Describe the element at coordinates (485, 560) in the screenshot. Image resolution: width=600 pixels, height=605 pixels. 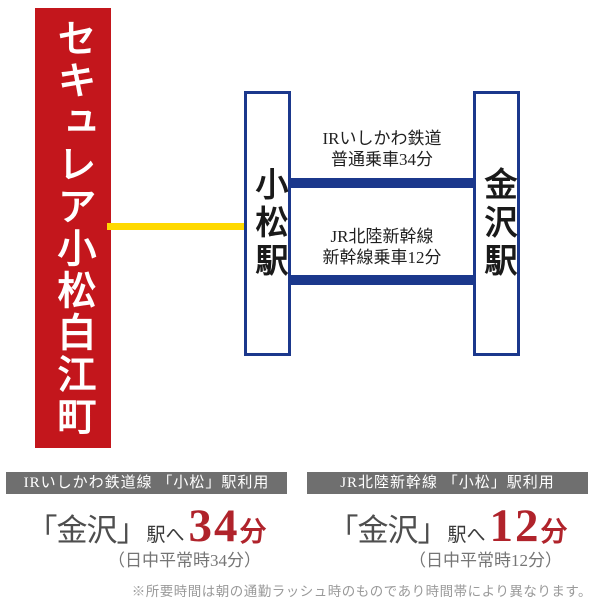
I see `summary-note-jr: （日中平常時12分）` at that location.